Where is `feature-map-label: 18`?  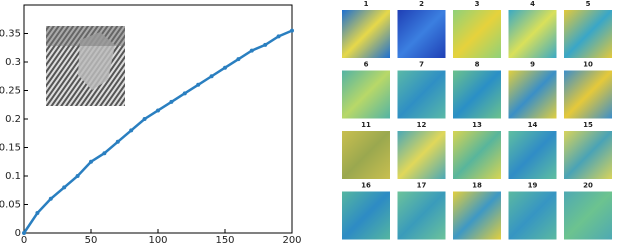
feature-map-label: 18 is located at coordinates (477, 186).